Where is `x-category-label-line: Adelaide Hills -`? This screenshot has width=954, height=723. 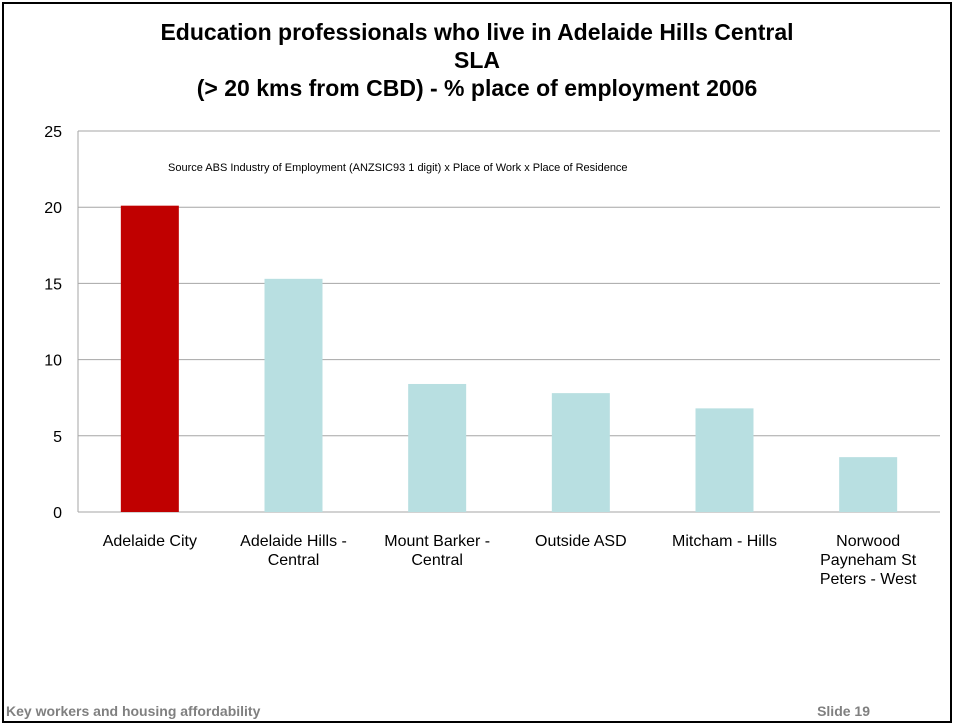 x-category-label-line: Adelaide Hills - is located at coordinates (293, 541).